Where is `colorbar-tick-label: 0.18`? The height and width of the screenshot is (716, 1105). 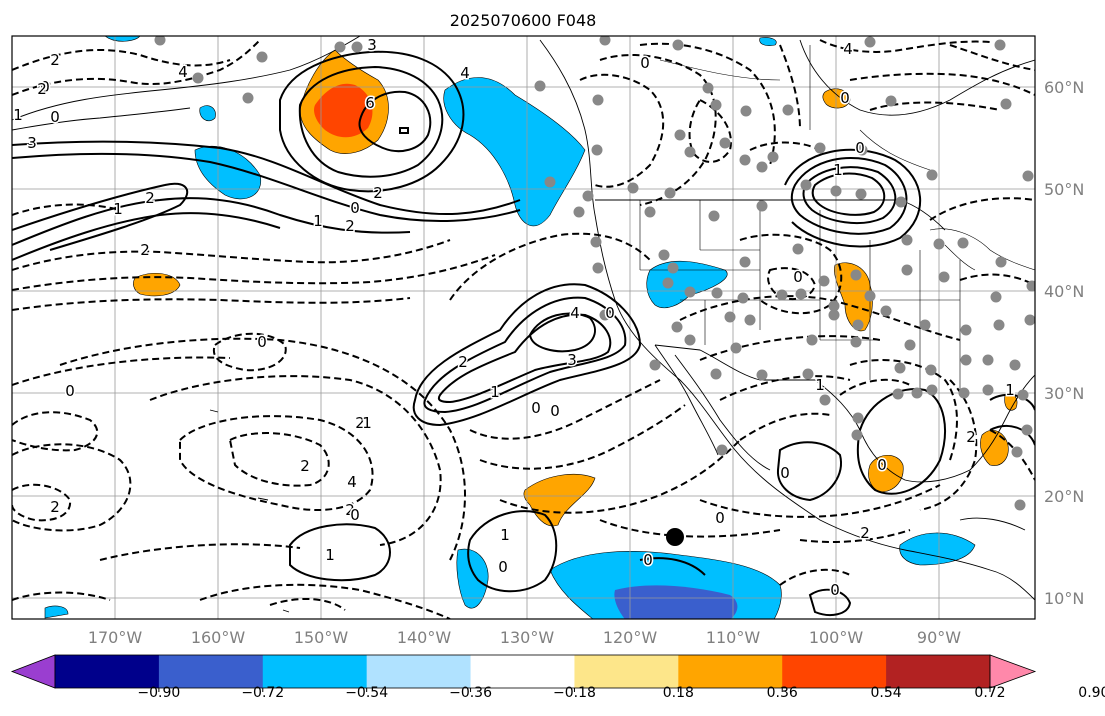
colorbar-tick-label: 0.18 is located at coordinates (678, 693).